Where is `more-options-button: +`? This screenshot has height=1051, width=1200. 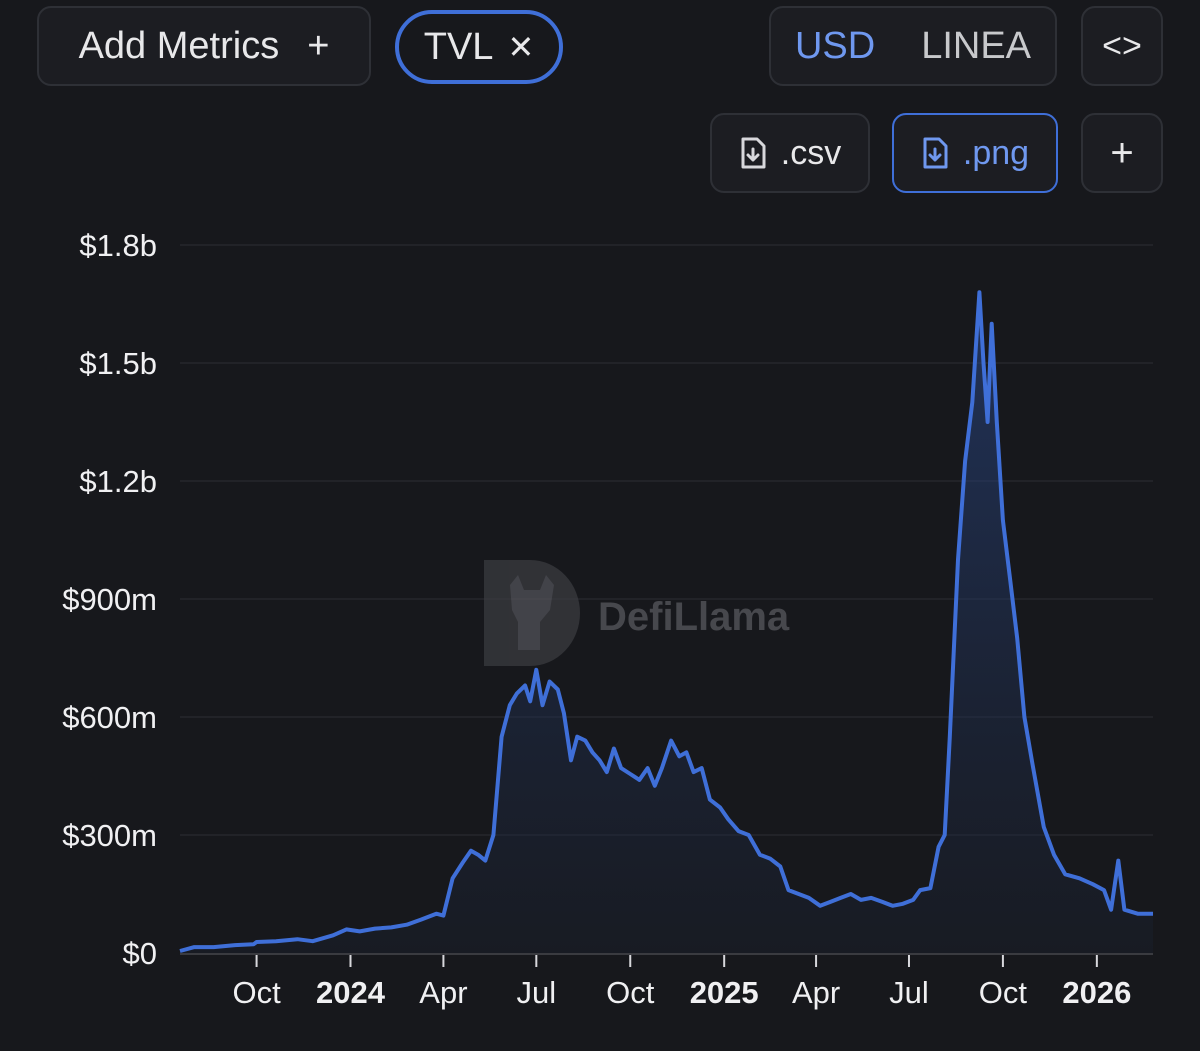
more-options-button: + is located at coordinates (1122, 153).